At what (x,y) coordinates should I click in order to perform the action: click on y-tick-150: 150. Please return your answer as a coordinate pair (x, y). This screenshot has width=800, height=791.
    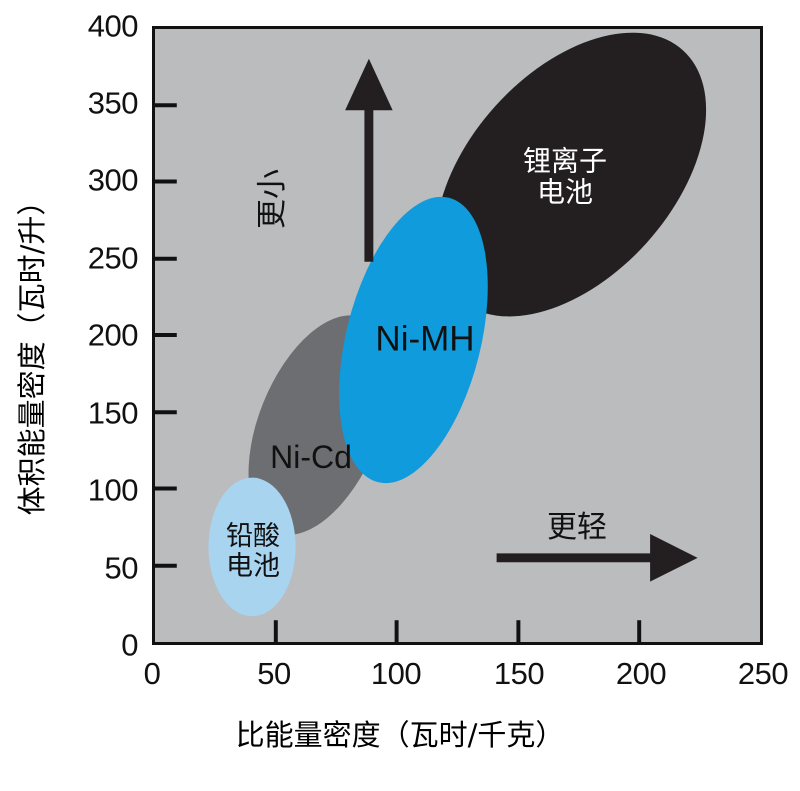
    Looking at the image, I should click on (113, 413).